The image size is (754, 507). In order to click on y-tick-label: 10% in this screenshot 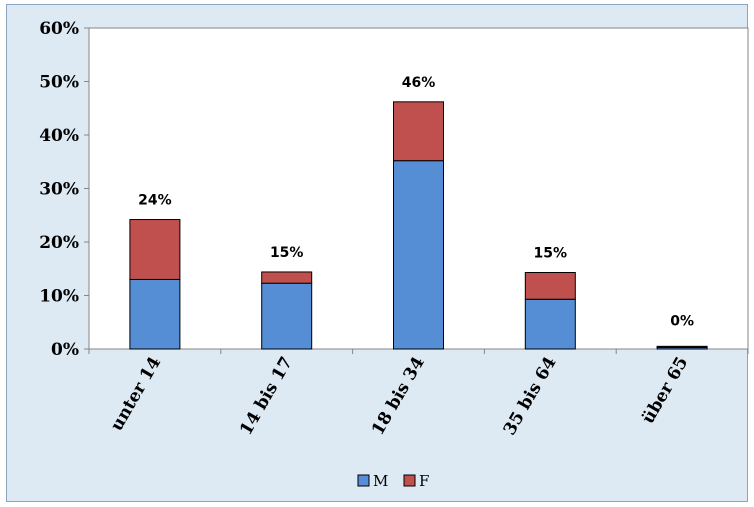, I will do `click(59, 297)`.